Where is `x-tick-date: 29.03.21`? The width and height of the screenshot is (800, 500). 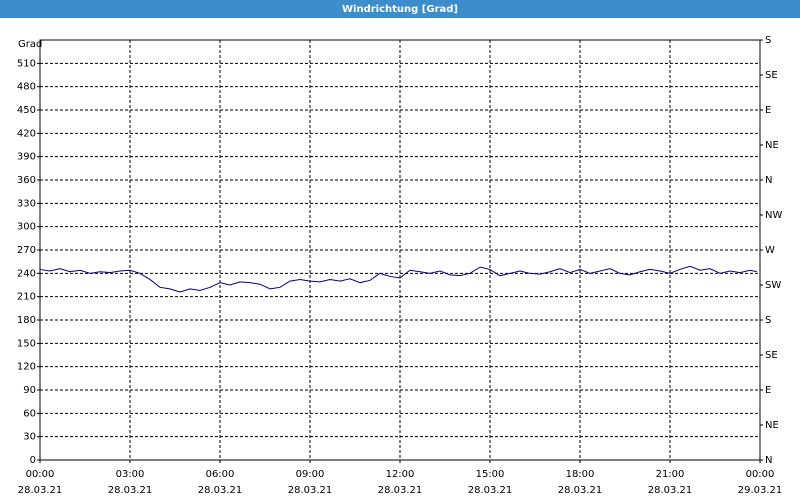 x-tick-date: 29.03.21 is located at coordinates (760, 490).